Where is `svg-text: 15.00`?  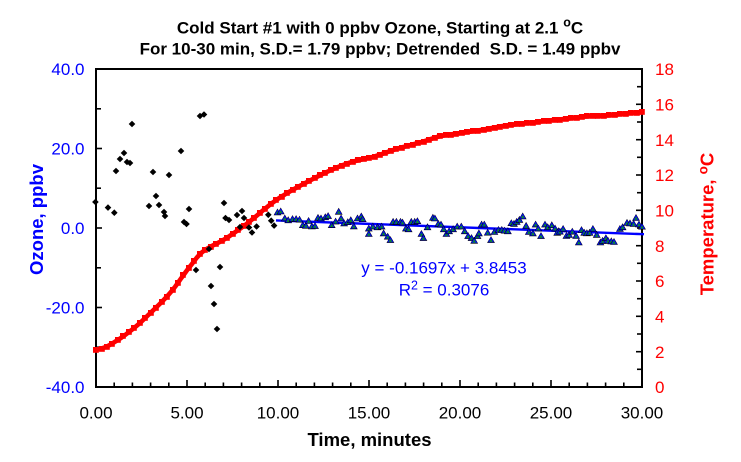 svg-text: 15.00 is located at coordinates (369, 413).